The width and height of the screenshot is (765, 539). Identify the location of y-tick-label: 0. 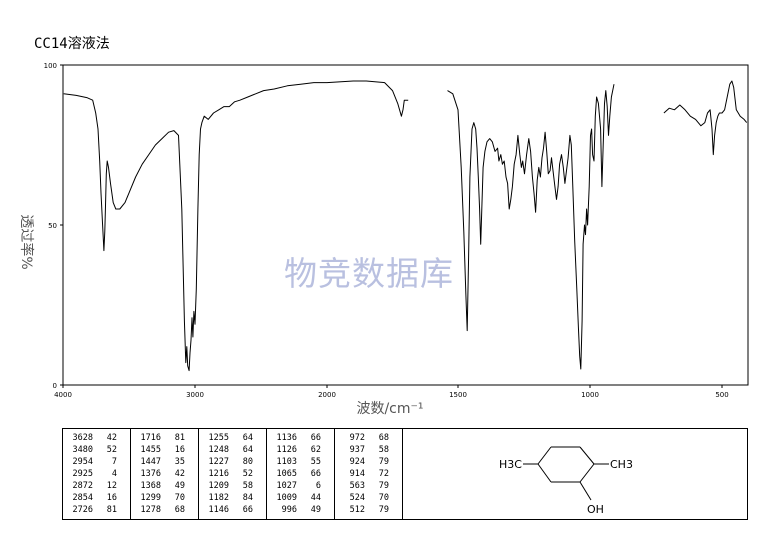
(55, 386).